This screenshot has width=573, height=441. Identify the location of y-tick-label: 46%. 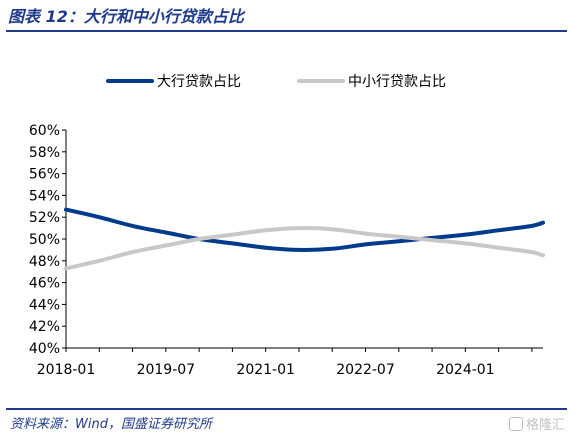
(44, 284).